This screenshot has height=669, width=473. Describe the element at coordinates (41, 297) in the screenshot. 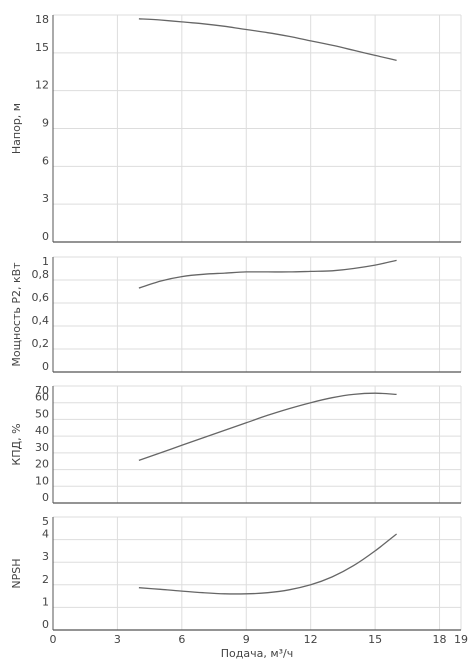

I see `y-tick-label: 0,6` at that location.